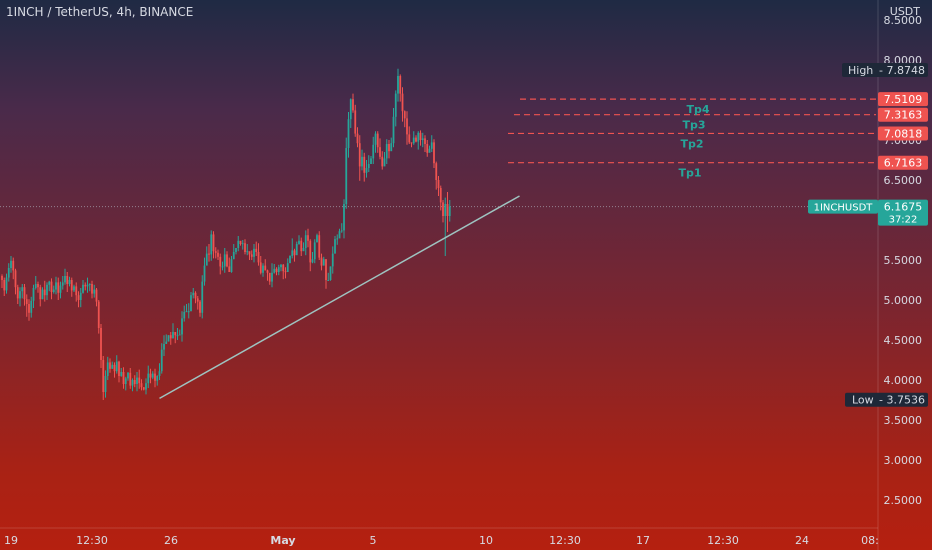 Image resolution: width=932 pixels, height=550 pixels. I want to click on y-tick-label: 2.5000, so click(903, 500).